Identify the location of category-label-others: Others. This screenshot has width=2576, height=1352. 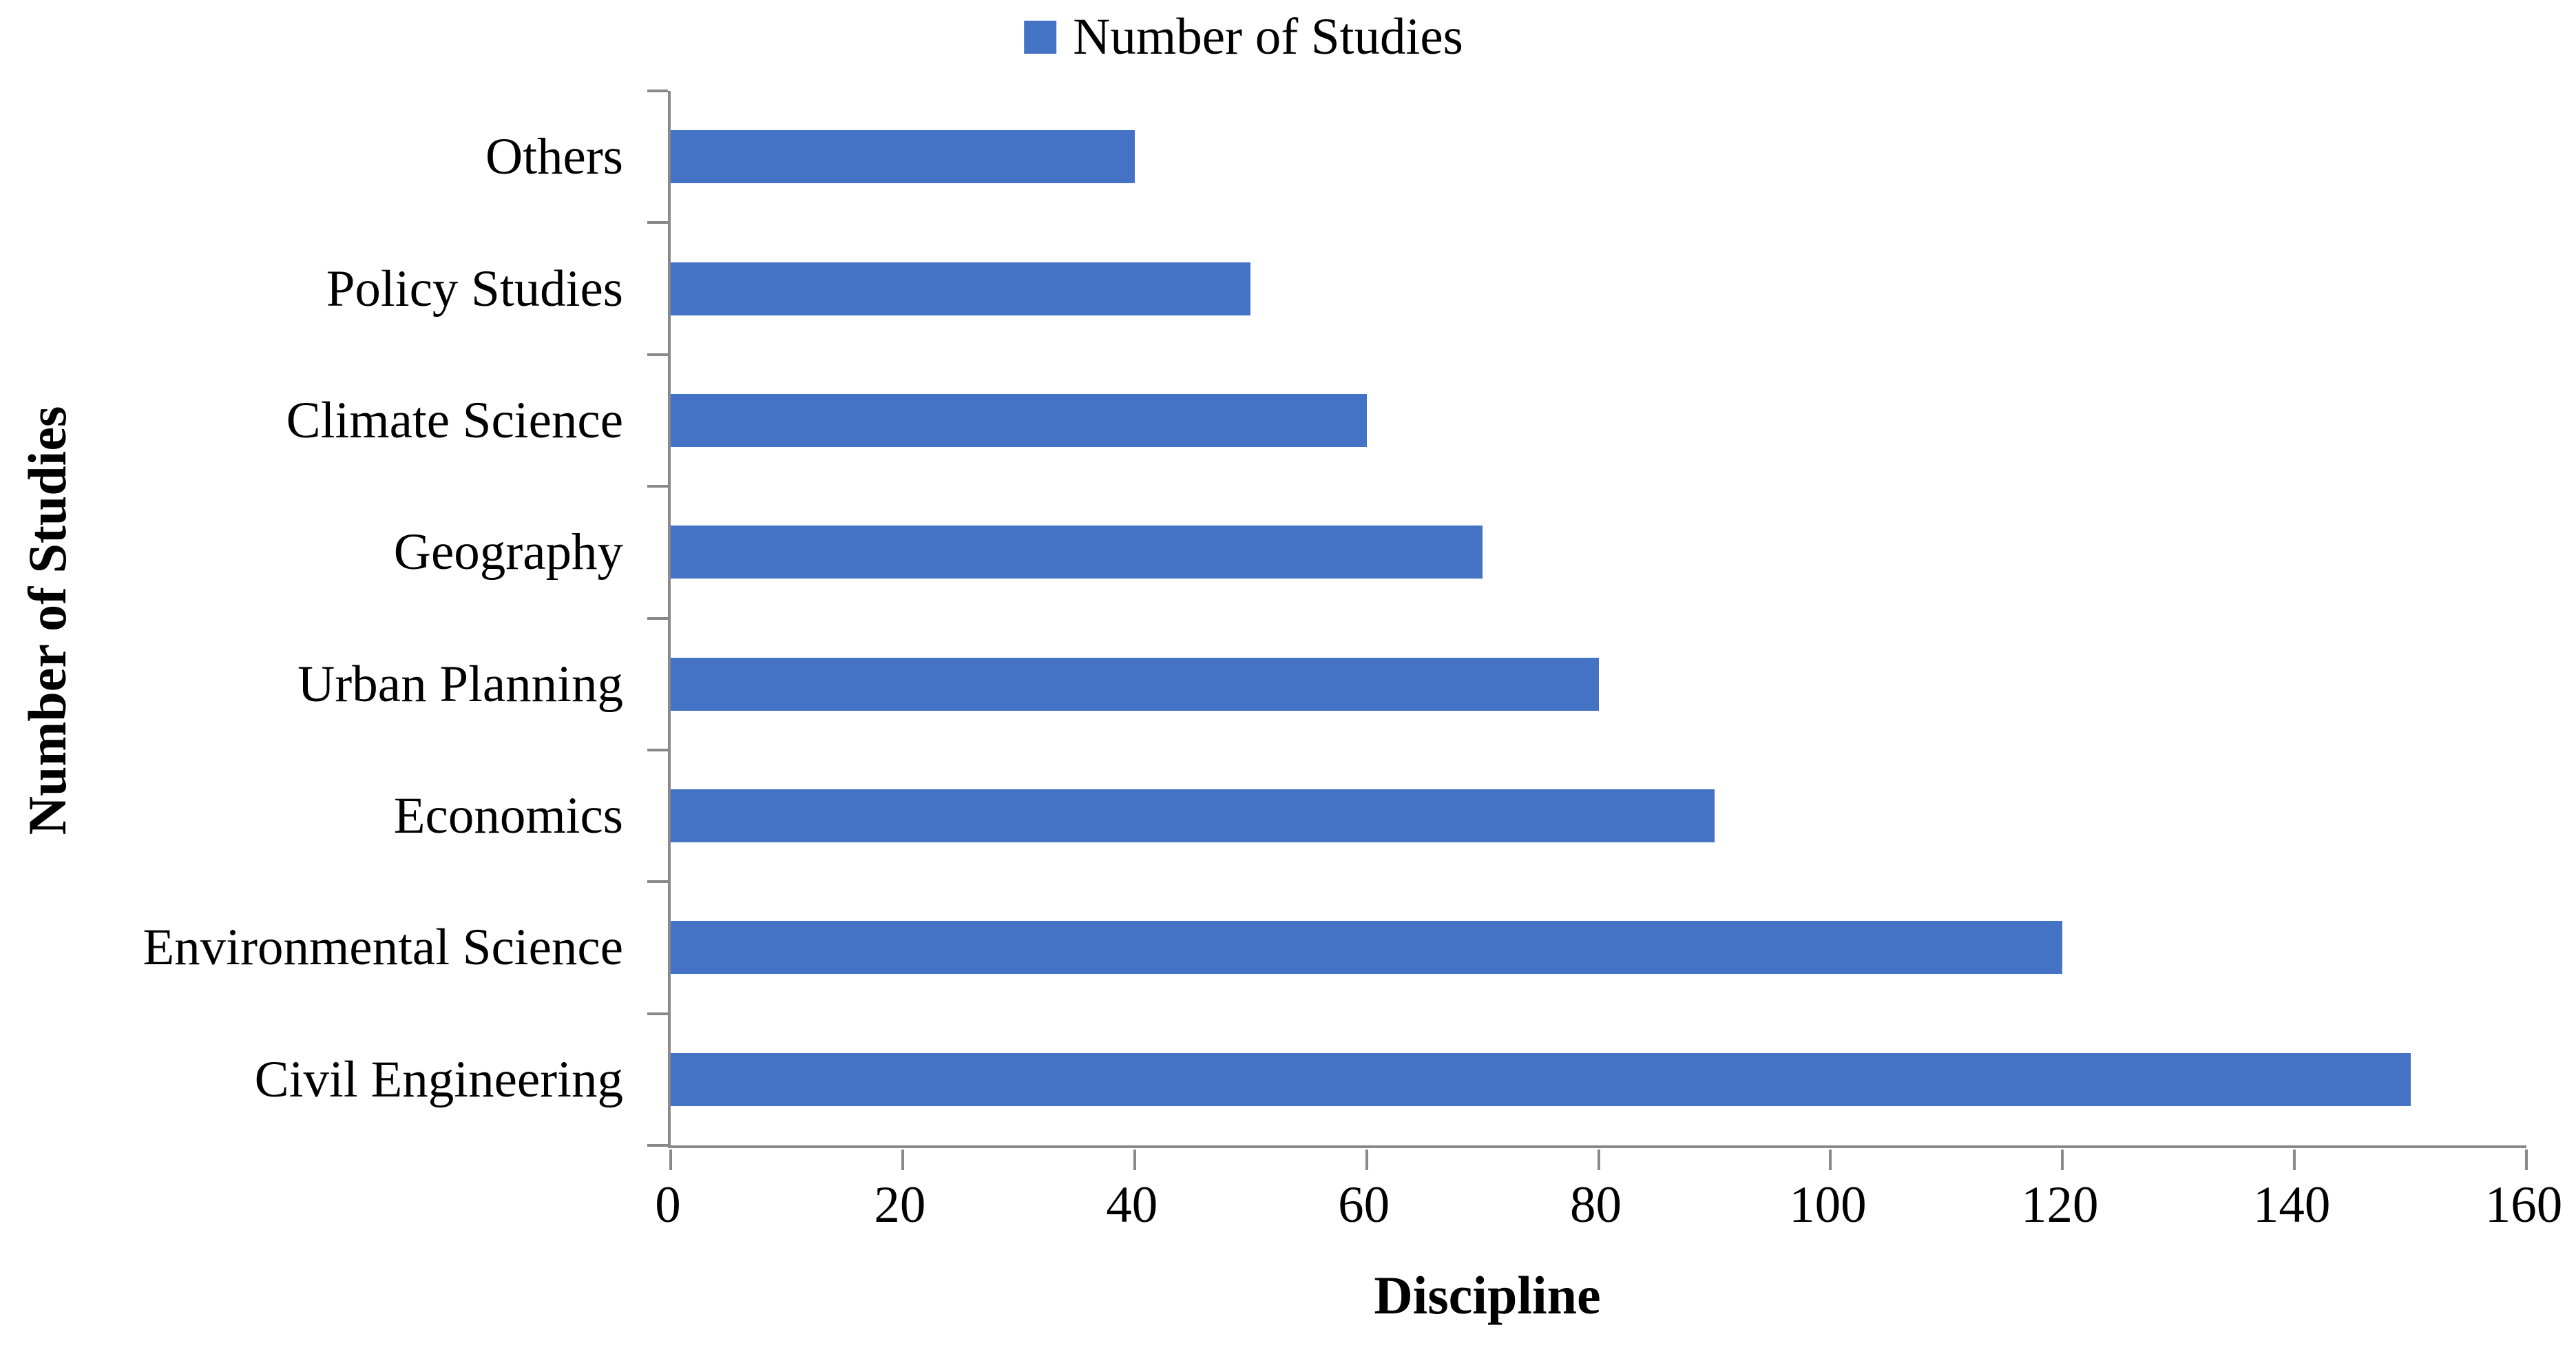
(554, 157).